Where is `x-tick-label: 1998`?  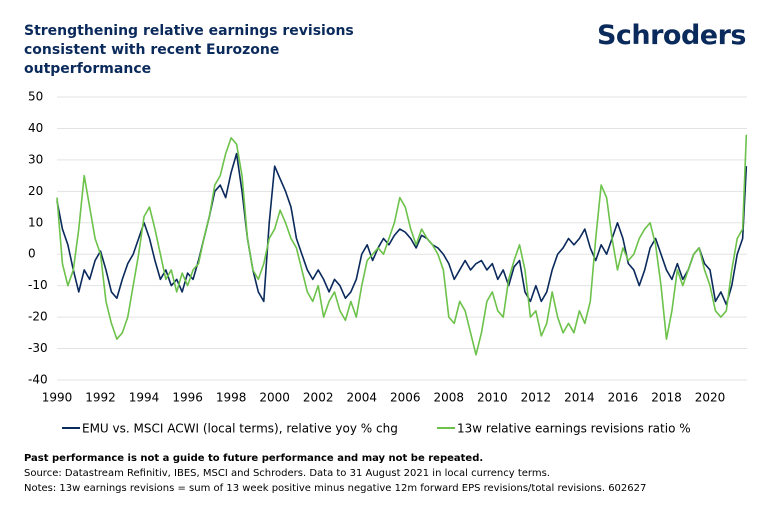
x-tick-label: 1998 is located at coordinates (231, 398).